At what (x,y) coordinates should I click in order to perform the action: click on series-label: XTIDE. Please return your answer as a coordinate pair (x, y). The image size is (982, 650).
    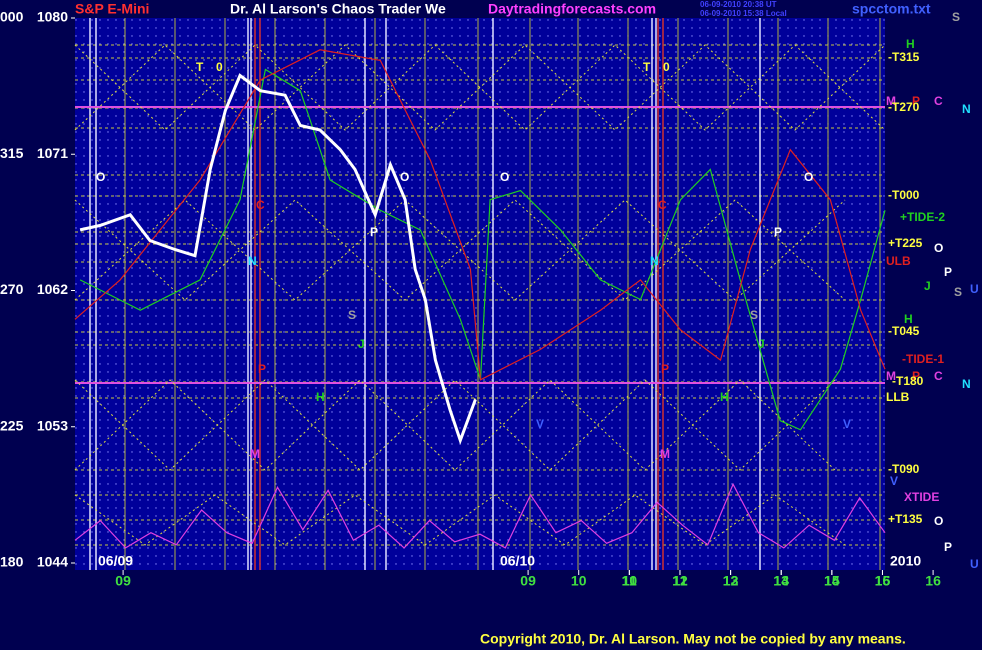
    Looking at the image, I should click on (921, 497).